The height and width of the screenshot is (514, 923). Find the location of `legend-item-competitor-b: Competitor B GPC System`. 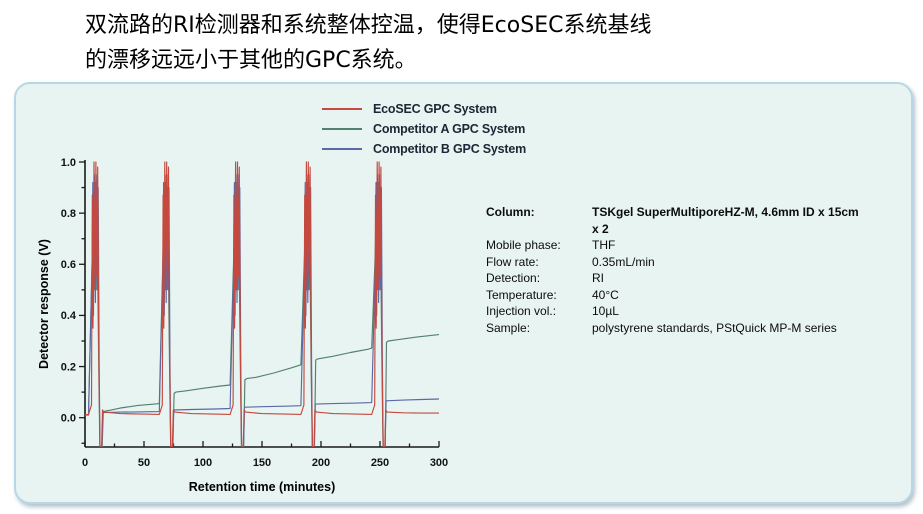

legend-item-competitor-b: Competitor B GPC System is located at coordinates (424, 149).